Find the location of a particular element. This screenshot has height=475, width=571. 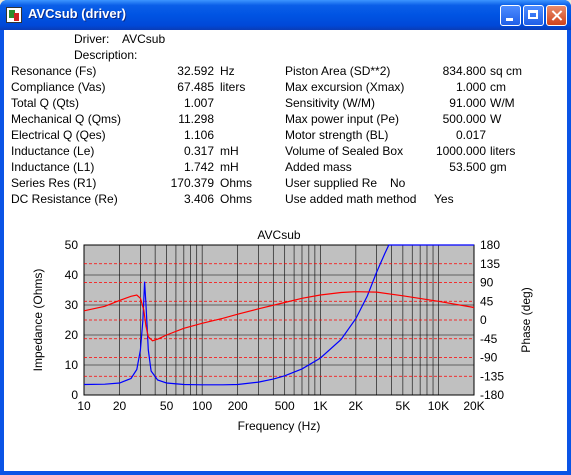

param-value: 1.007 is located at coordinates (198, 103).